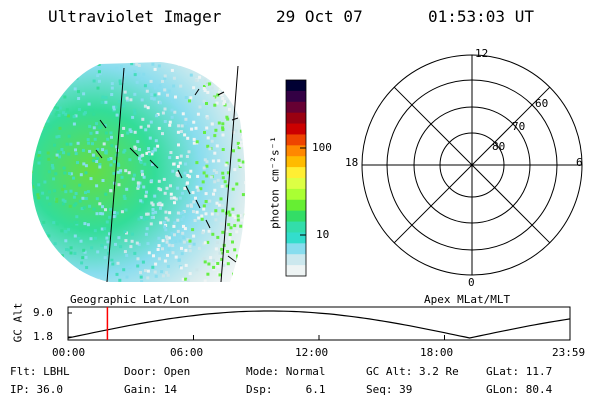 This screenshot has width=600, height=400. I want to click on lat-label-60: 60, so click(542, 103).